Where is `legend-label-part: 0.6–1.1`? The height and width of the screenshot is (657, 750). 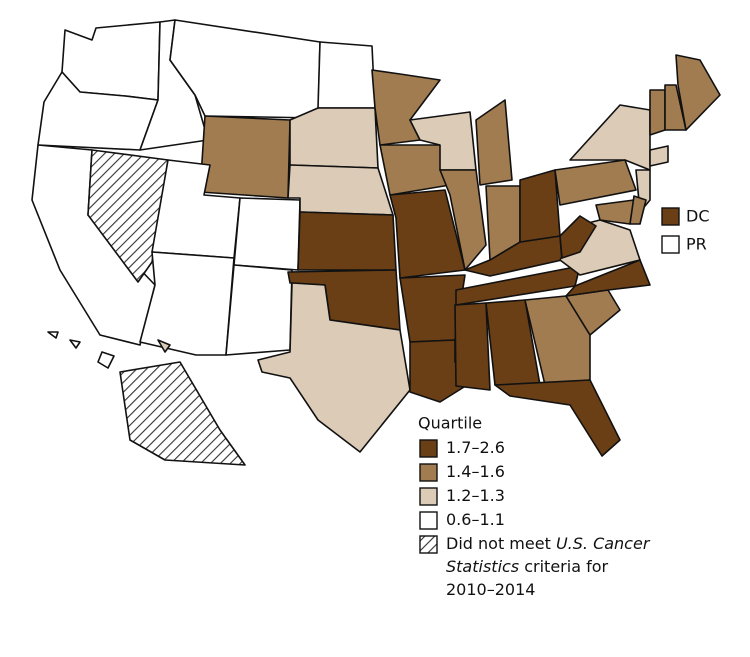 legend-label-part: 0.6–1.1 is located at coordinates (475, 519).